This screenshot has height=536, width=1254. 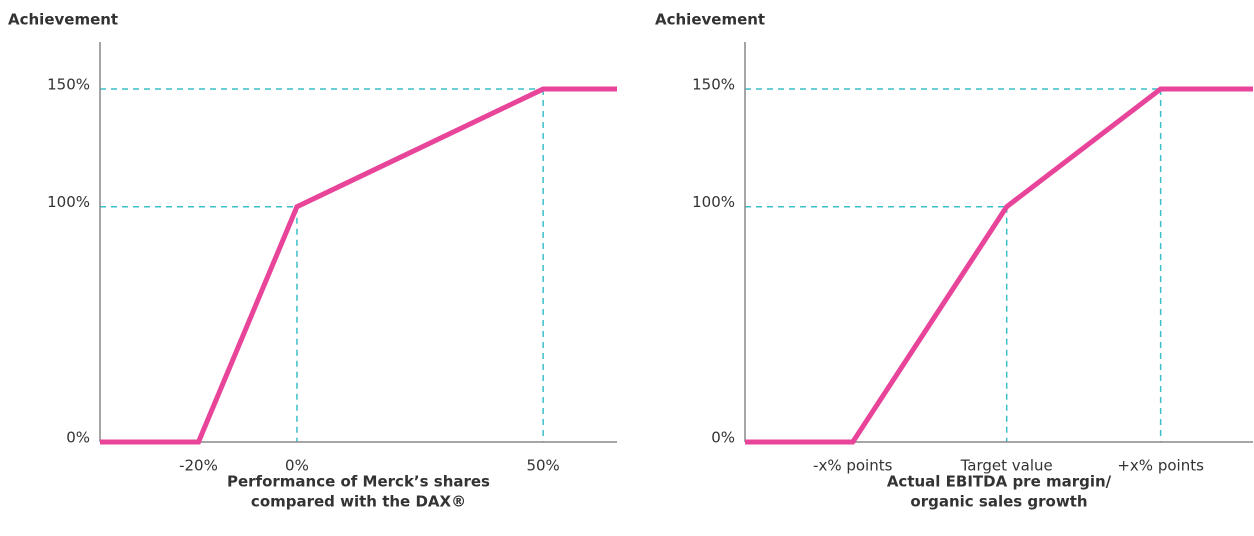 What do you see at coordinates (1006, 466) in the screenshot?
I see `x-tick-label: Target value` at bounding box center [1006, 466].